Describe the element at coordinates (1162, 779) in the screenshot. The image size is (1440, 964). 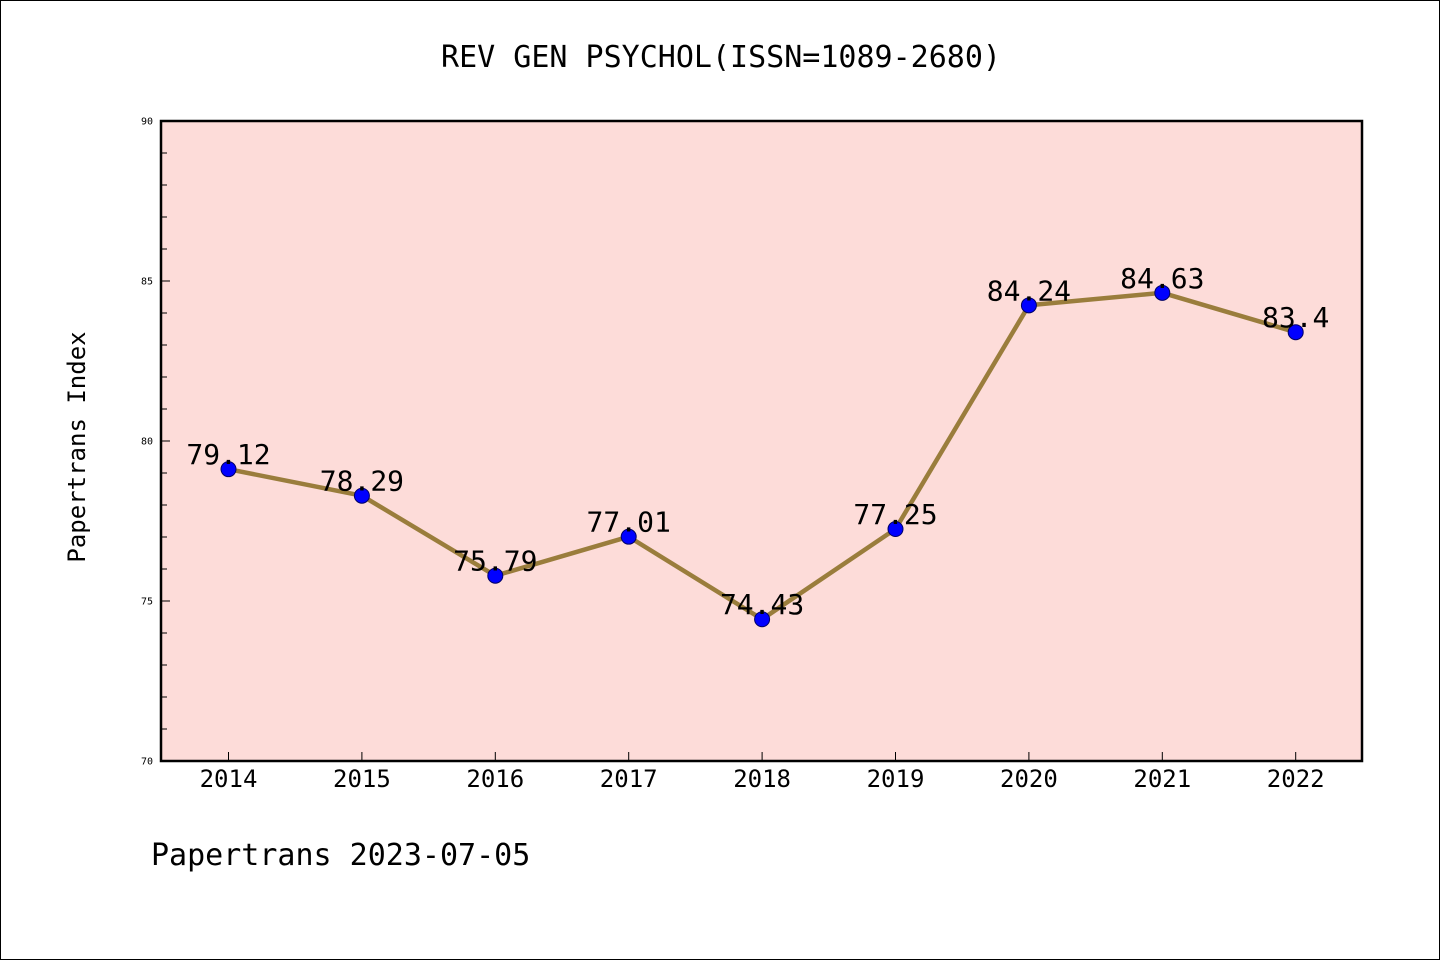
I see `x-tick-label: 2021` at that location.